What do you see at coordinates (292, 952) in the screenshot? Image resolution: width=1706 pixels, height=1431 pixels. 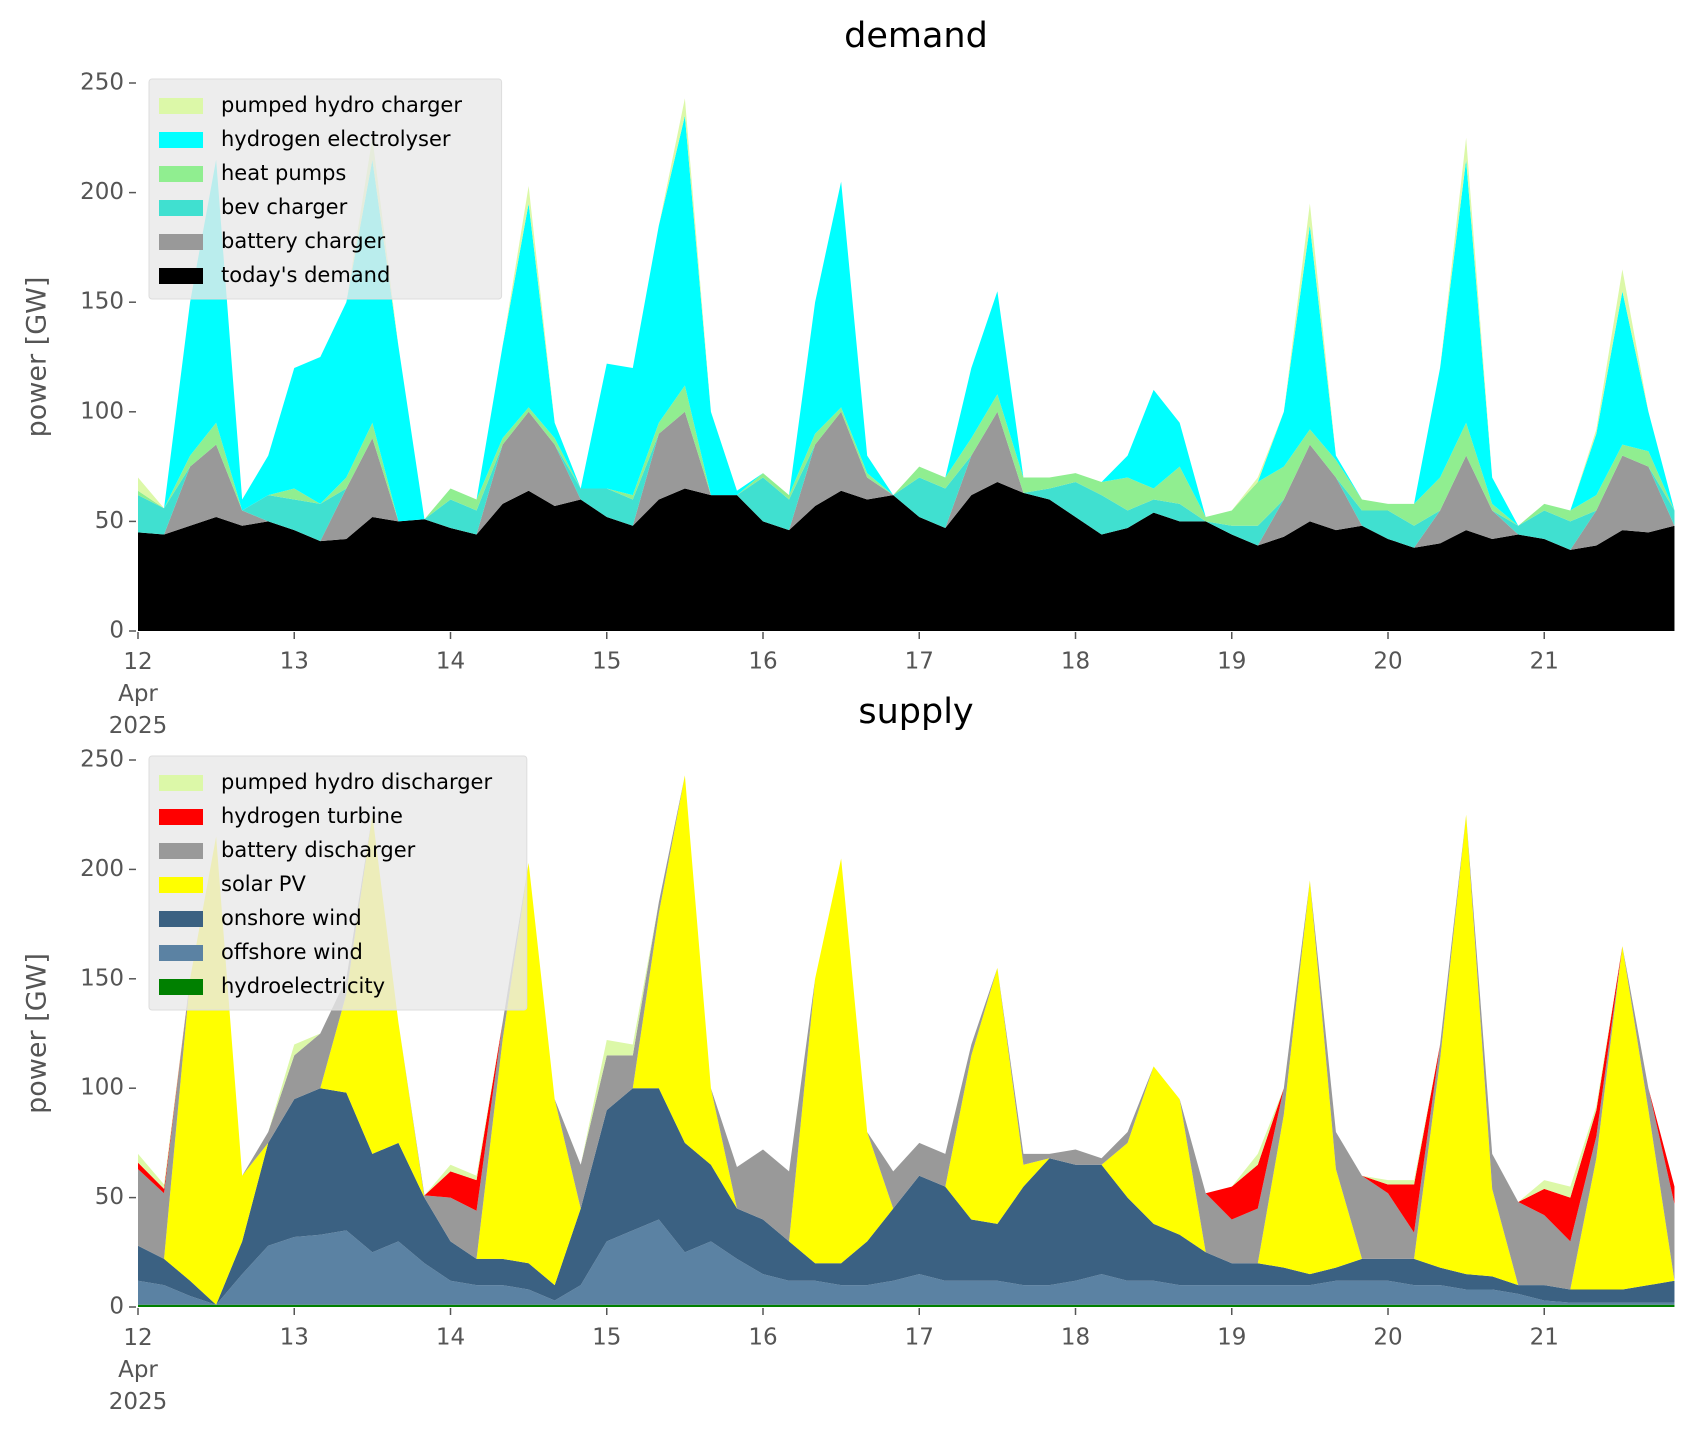 I see `legend-label: offshore wind` at bounding box center [292, 952].